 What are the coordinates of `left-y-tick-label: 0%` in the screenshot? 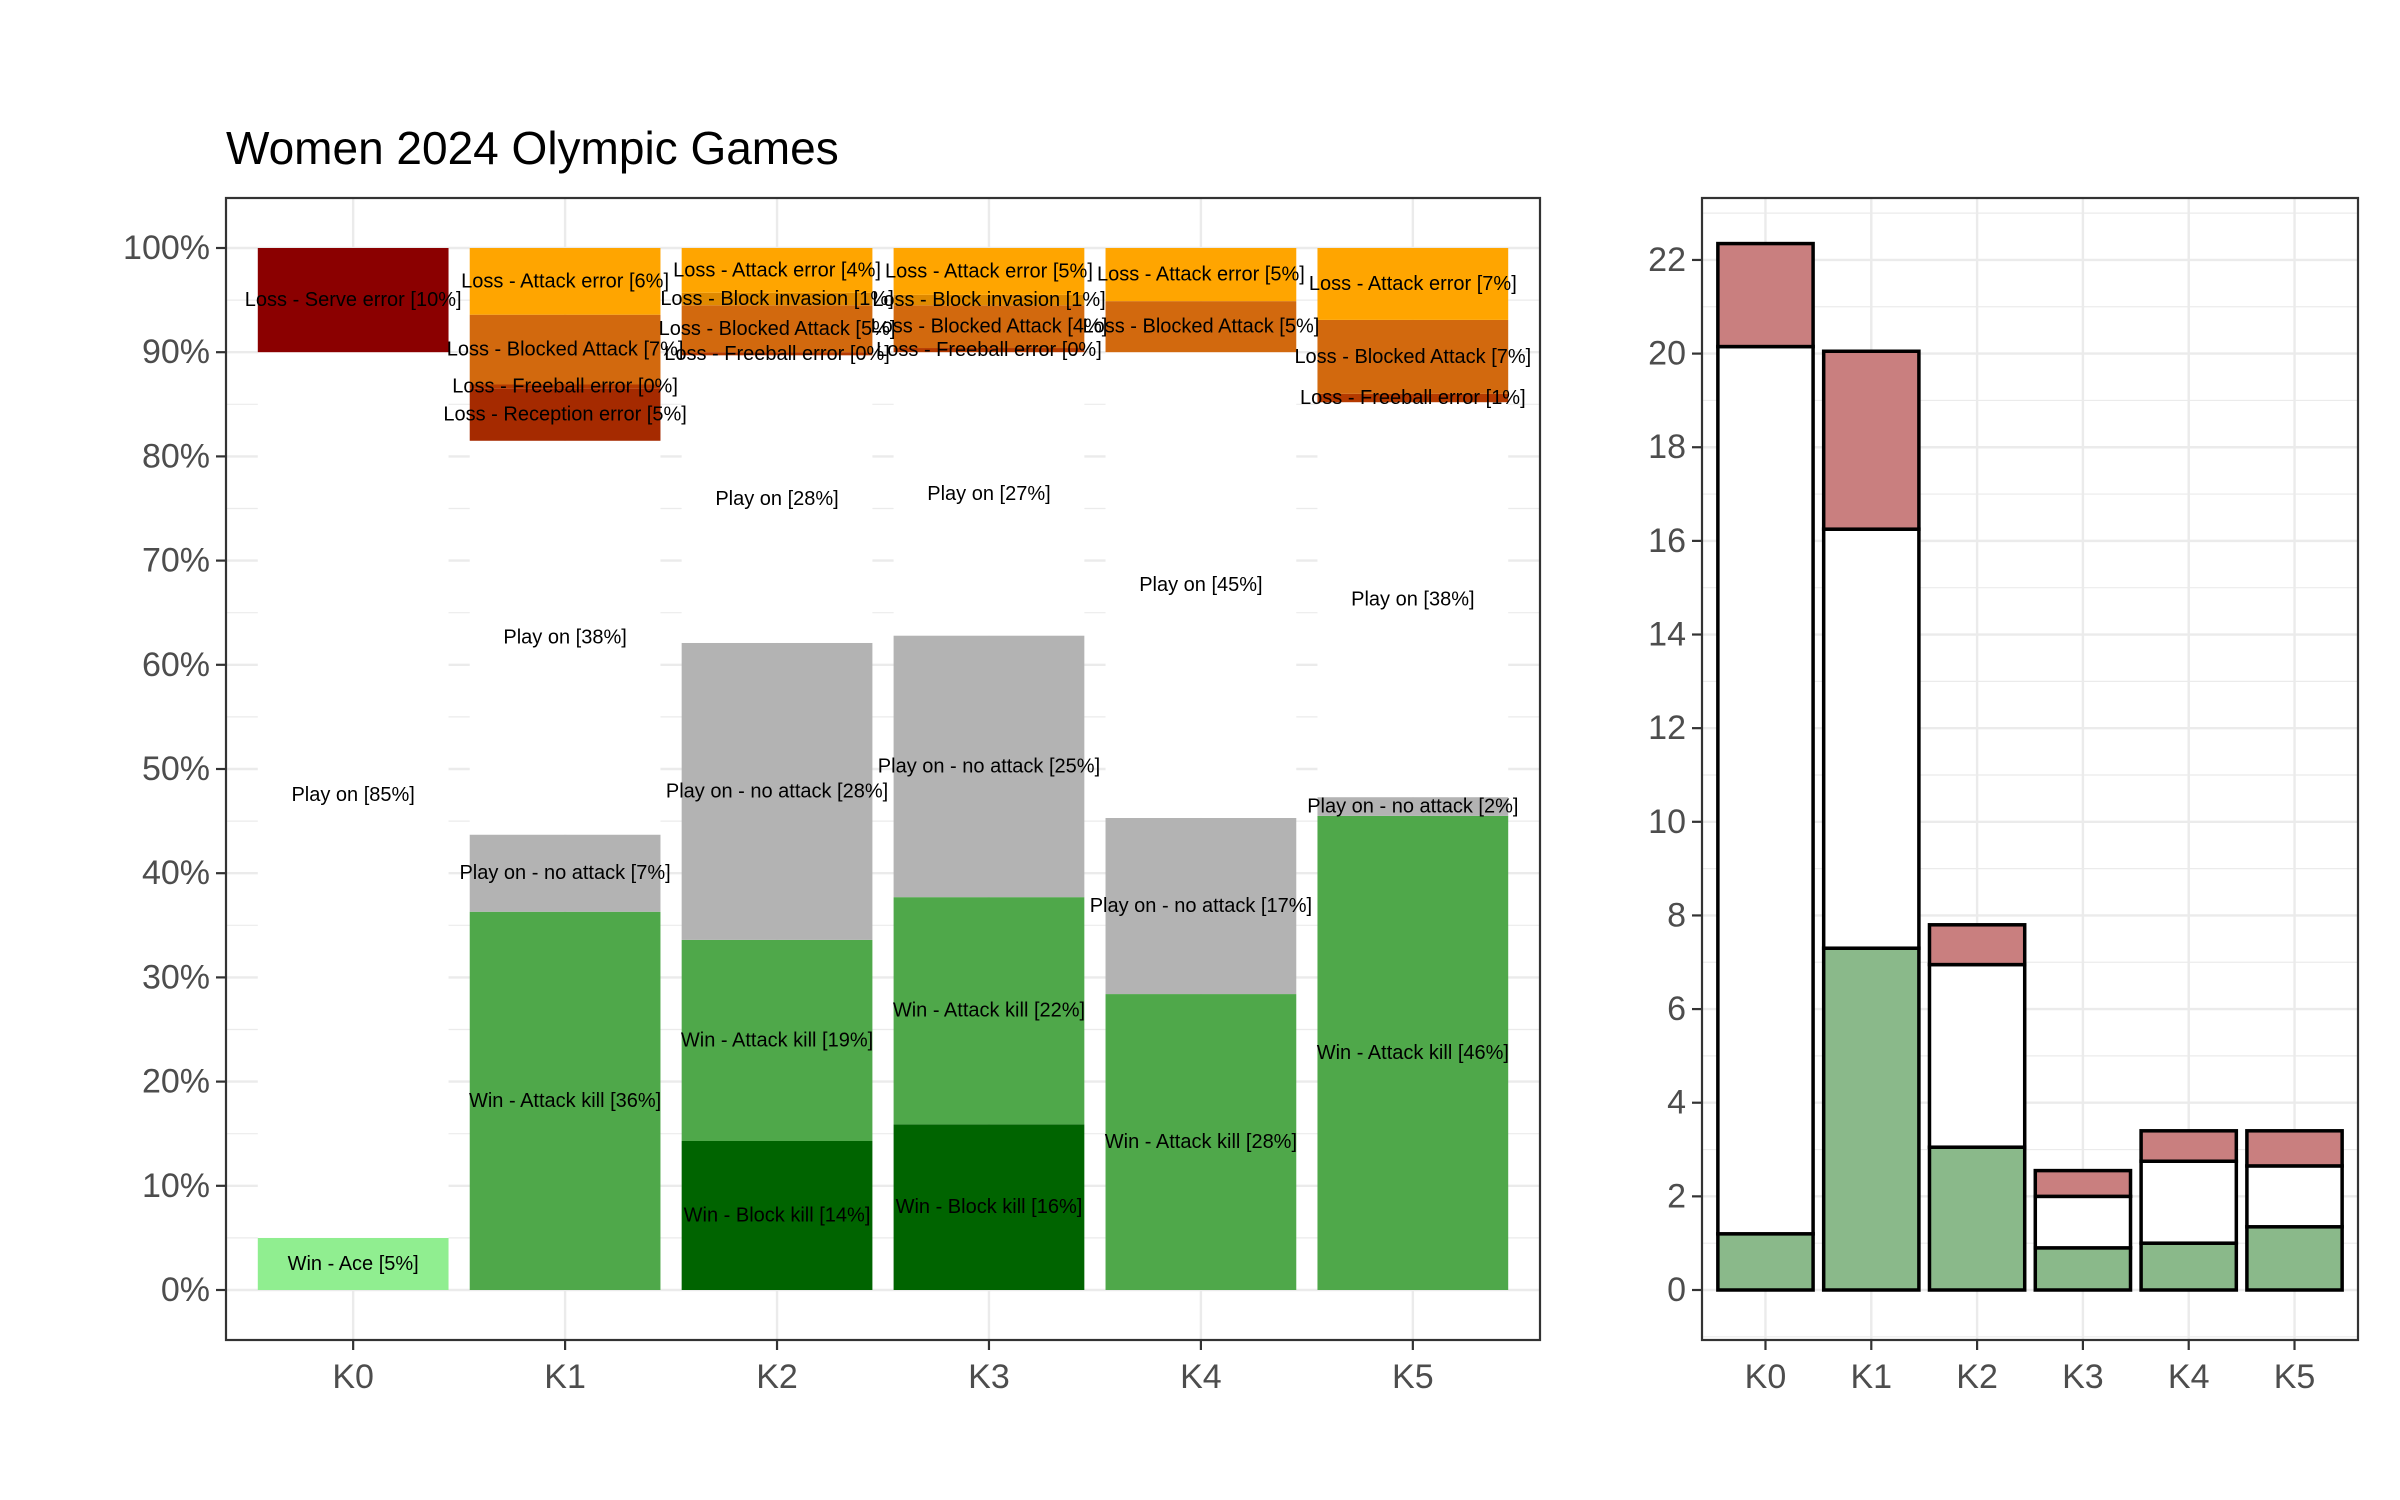 It's located at (185, 1290).